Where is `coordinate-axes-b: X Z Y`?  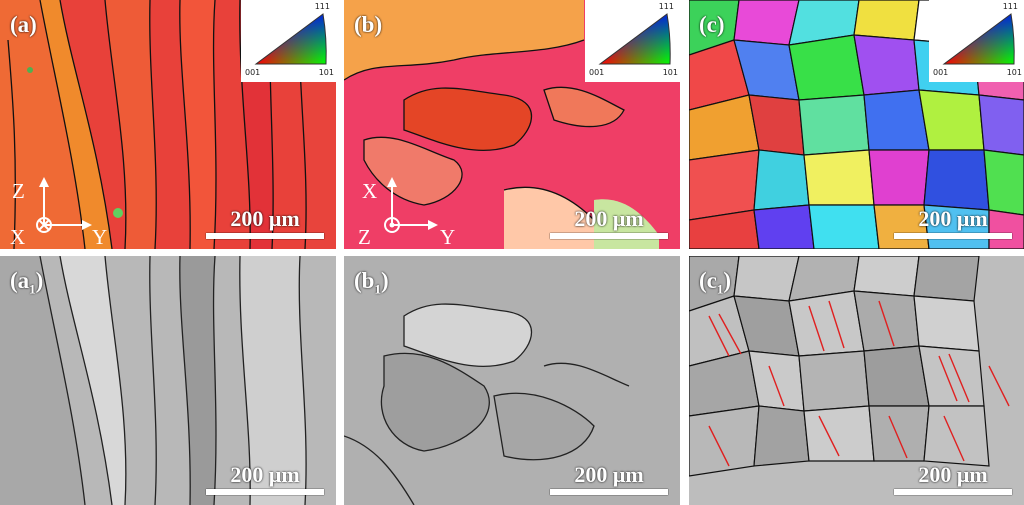
coordinate-axes-b: X Z Y is located at coordinates (404, 204).